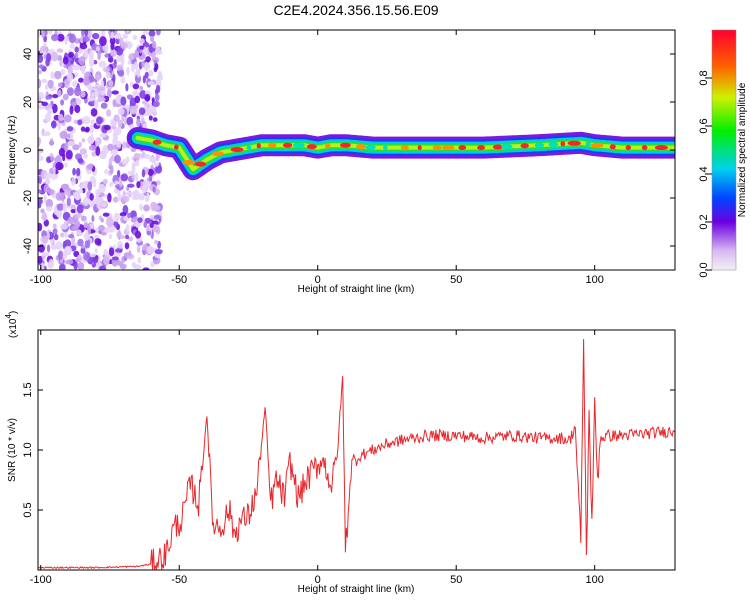 The width and height of the screenshot is (750, 600). What do you see at coordinates (179, 580) in the screenshot?
I see `x-tick-label: -50` at bounding box center [179, 580].